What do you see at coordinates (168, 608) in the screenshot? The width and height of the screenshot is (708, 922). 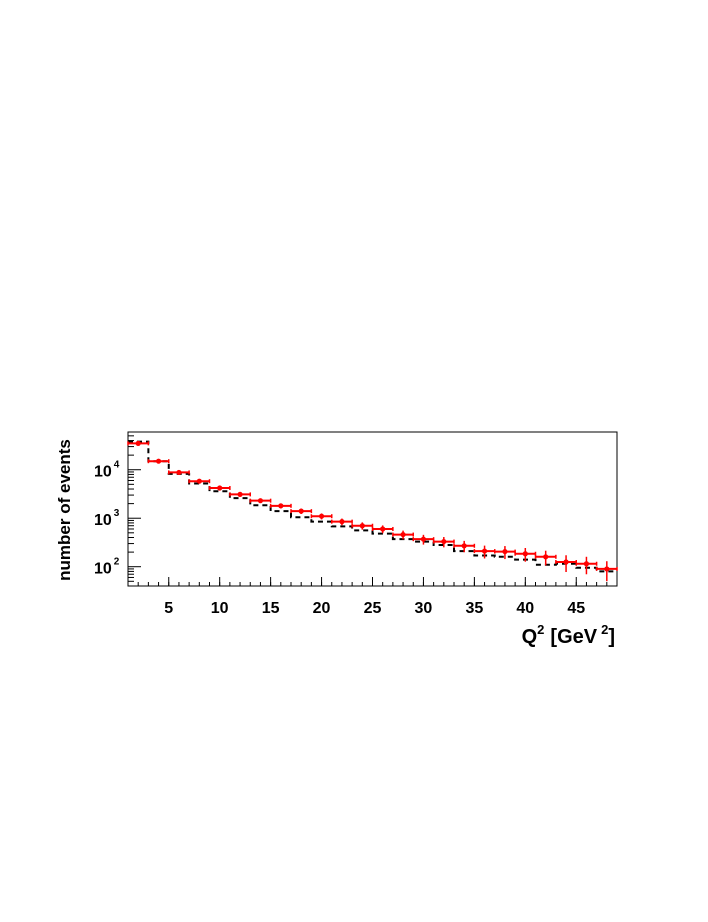 I see `x-tick-label: 5` at bounding box center [168, 608].